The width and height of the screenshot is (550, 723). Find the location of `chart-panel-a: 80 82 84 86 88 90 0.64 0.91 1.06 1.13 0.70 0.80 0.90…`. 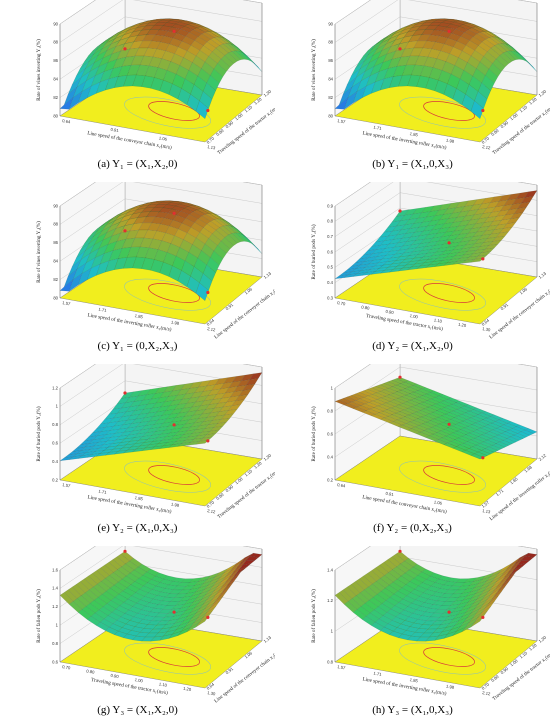

chart-panel-a: 80 82 84 86 88 90 0.64 0.91 1.06 1.13 0.70 0.80 0.90… is located at coordinates (137, 85).